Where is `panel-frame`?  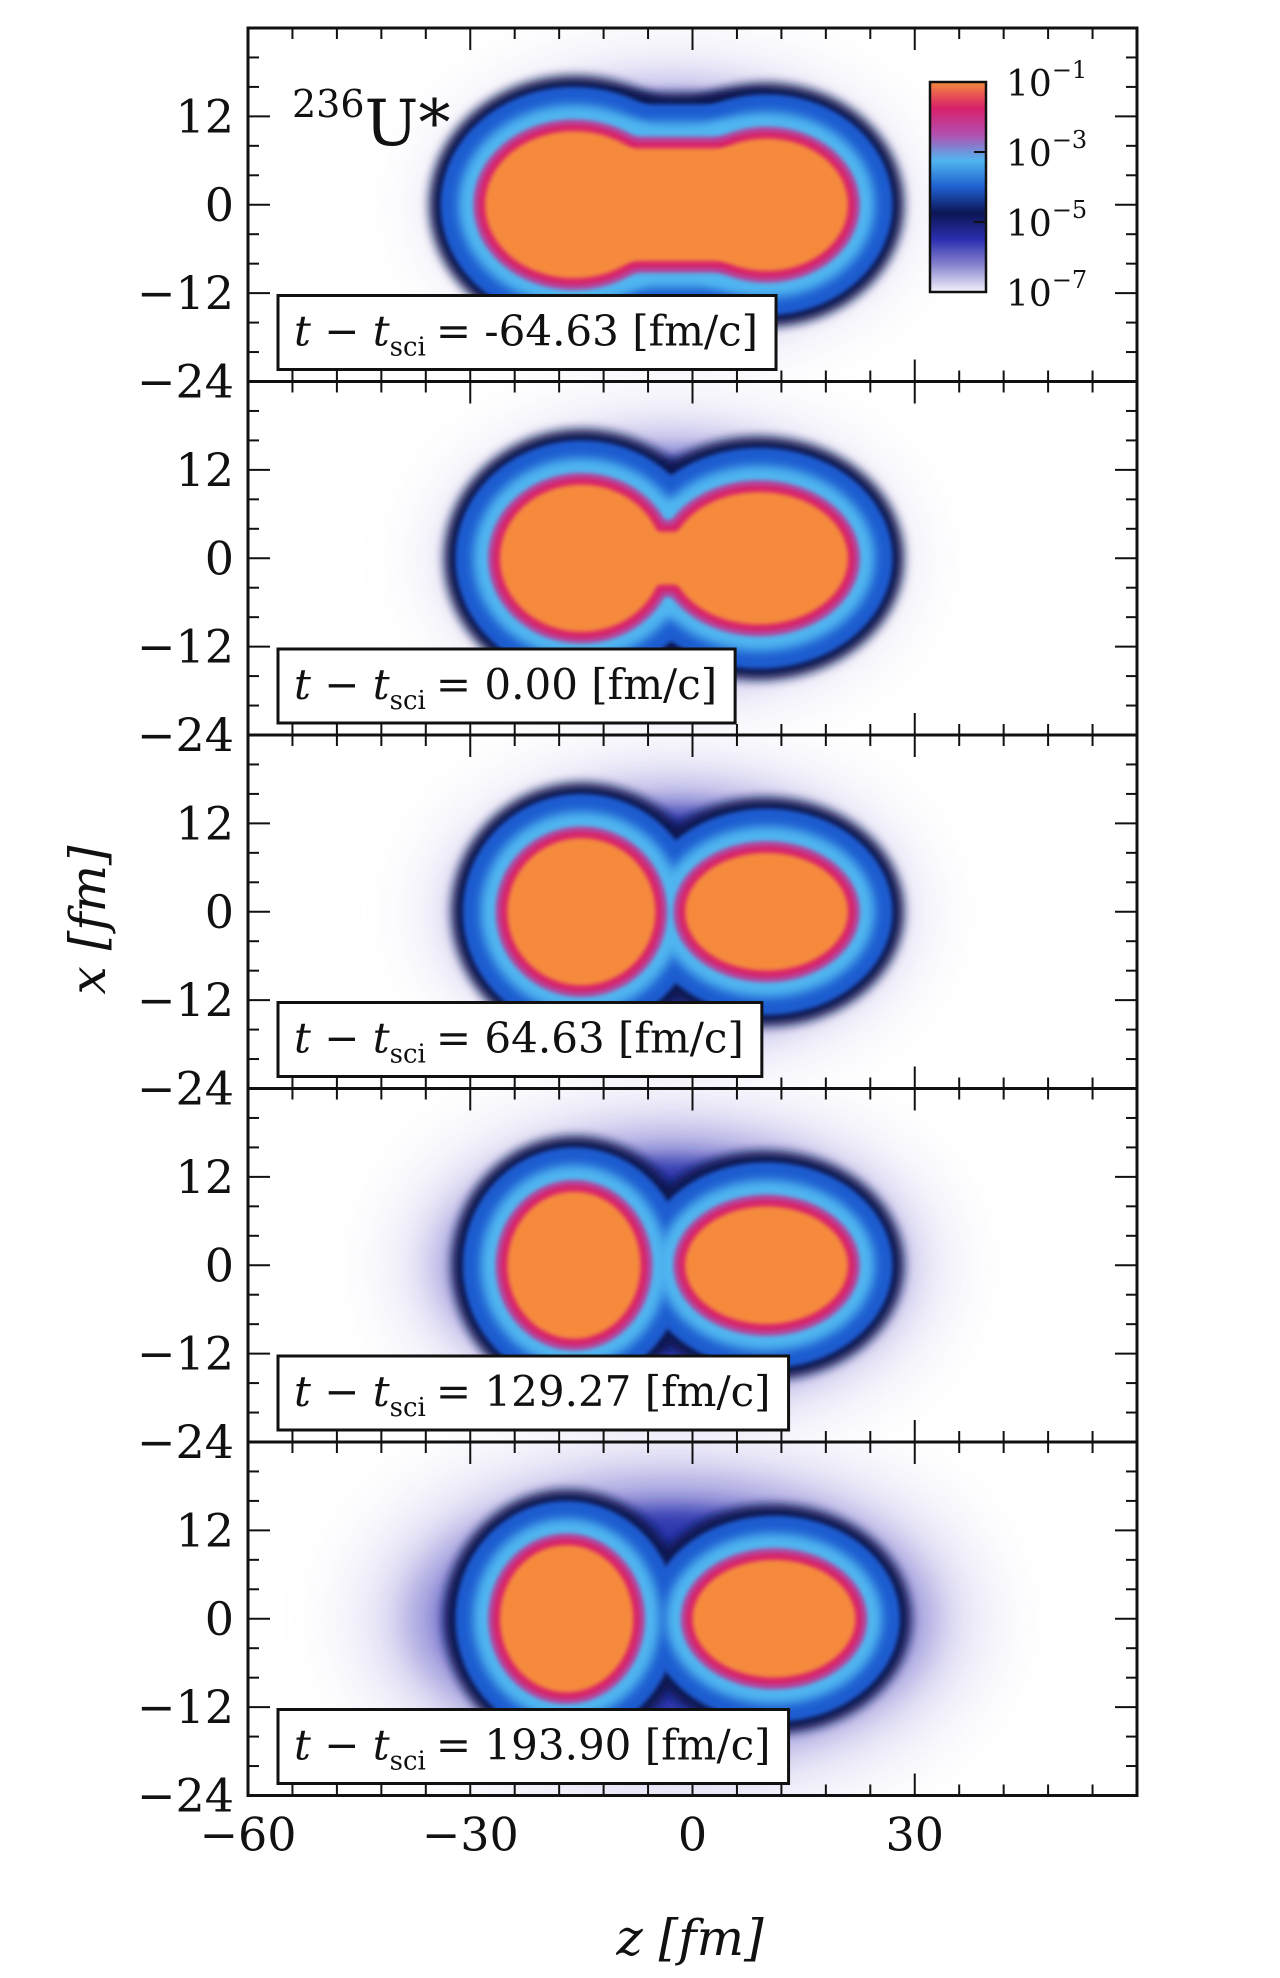
panel-frame is located at coordinates (692, 1618).